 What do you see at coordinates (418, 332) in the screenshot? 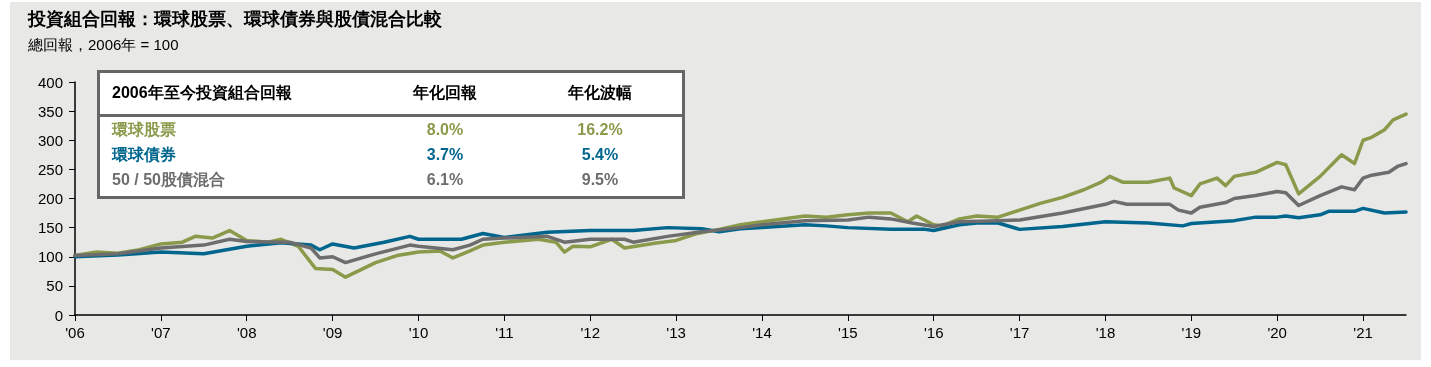
I see `x-tick-label: '10` at bounding box center [418, 332].